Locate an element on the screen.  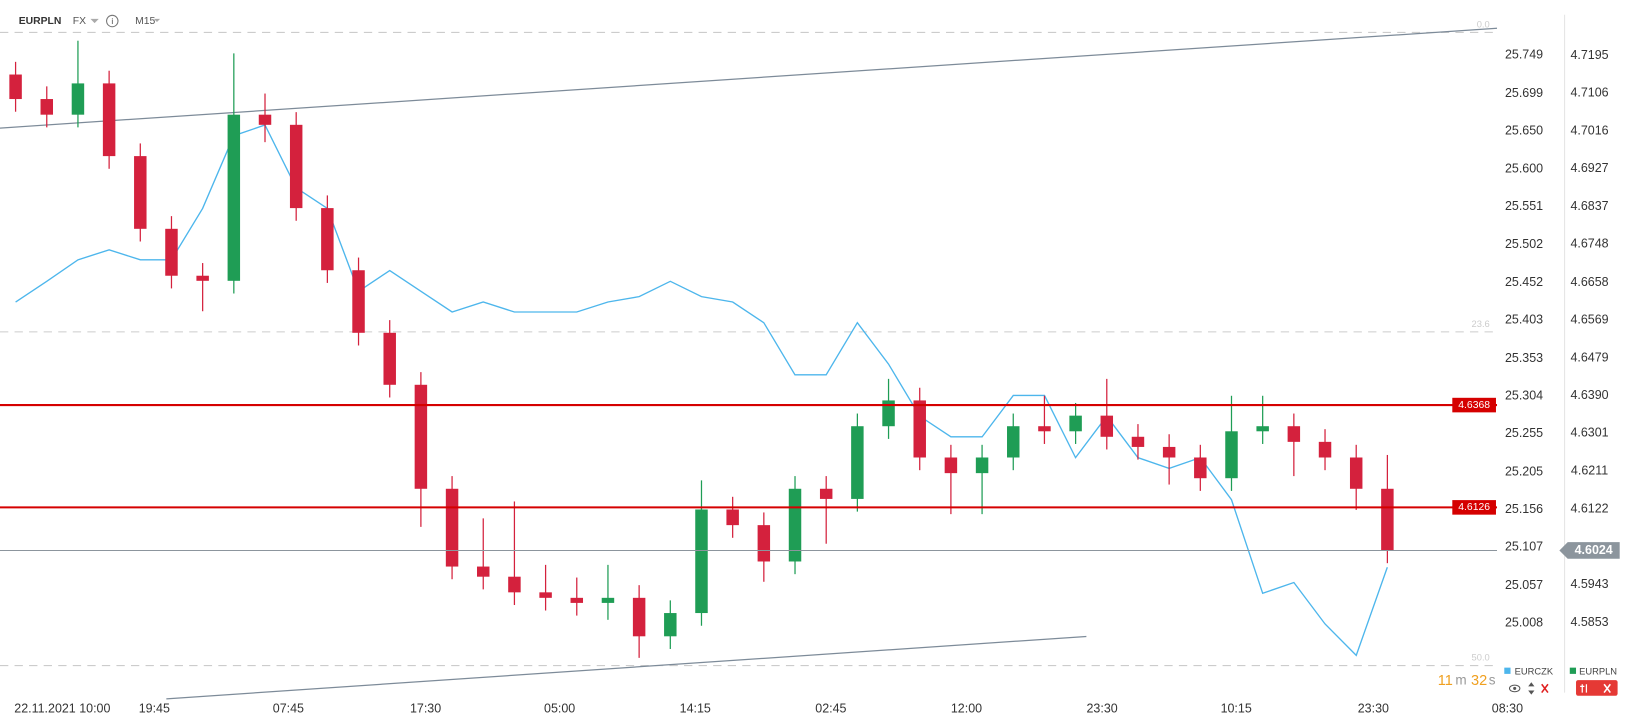
y2-tick-label: 4.6390 is located at coordinates (1589, 395).